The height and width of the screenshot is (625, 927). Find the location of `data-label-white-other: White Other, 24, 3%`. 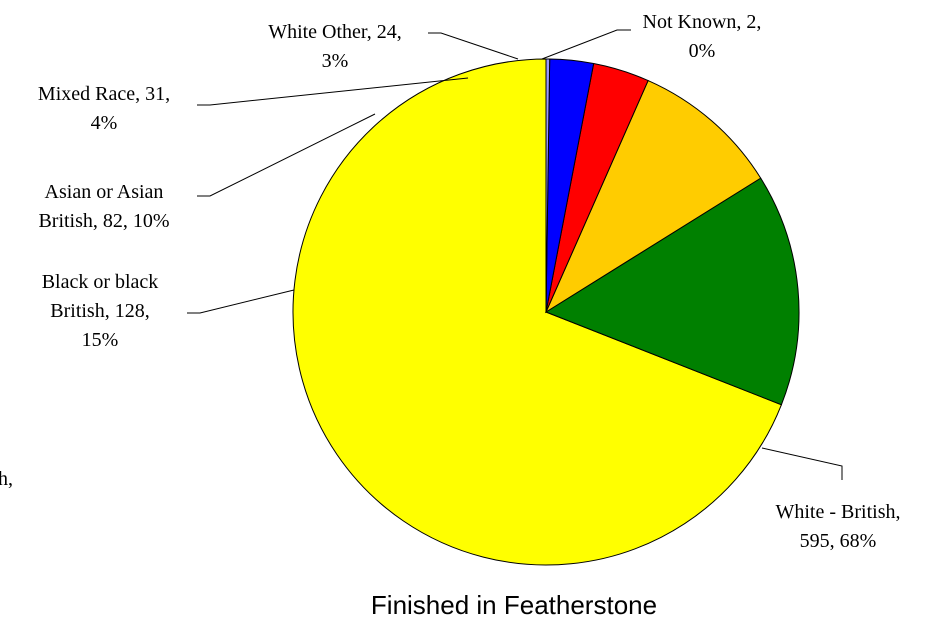

data-label-white-other: White Other, 24, 3% is located at coordinates (335, 46).